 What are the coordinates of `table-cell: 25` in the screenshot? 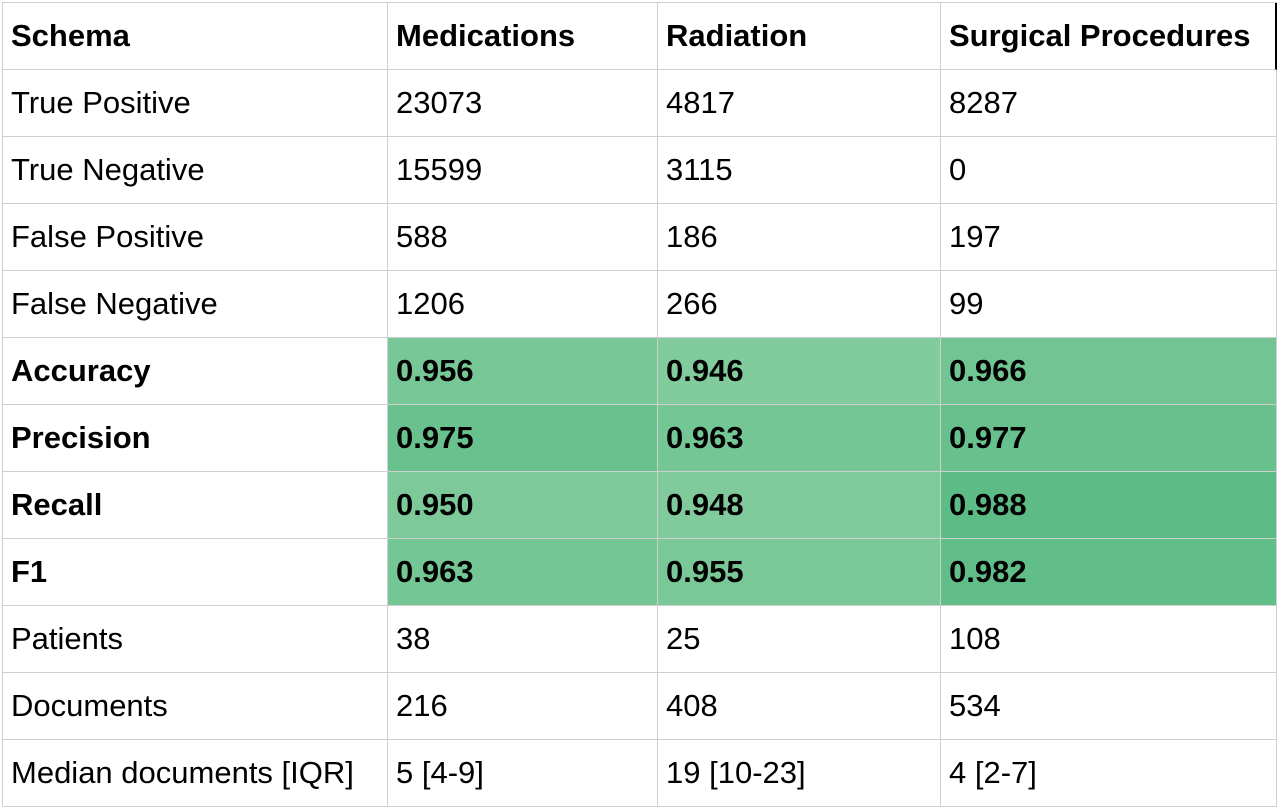 It's located at (799, 639).